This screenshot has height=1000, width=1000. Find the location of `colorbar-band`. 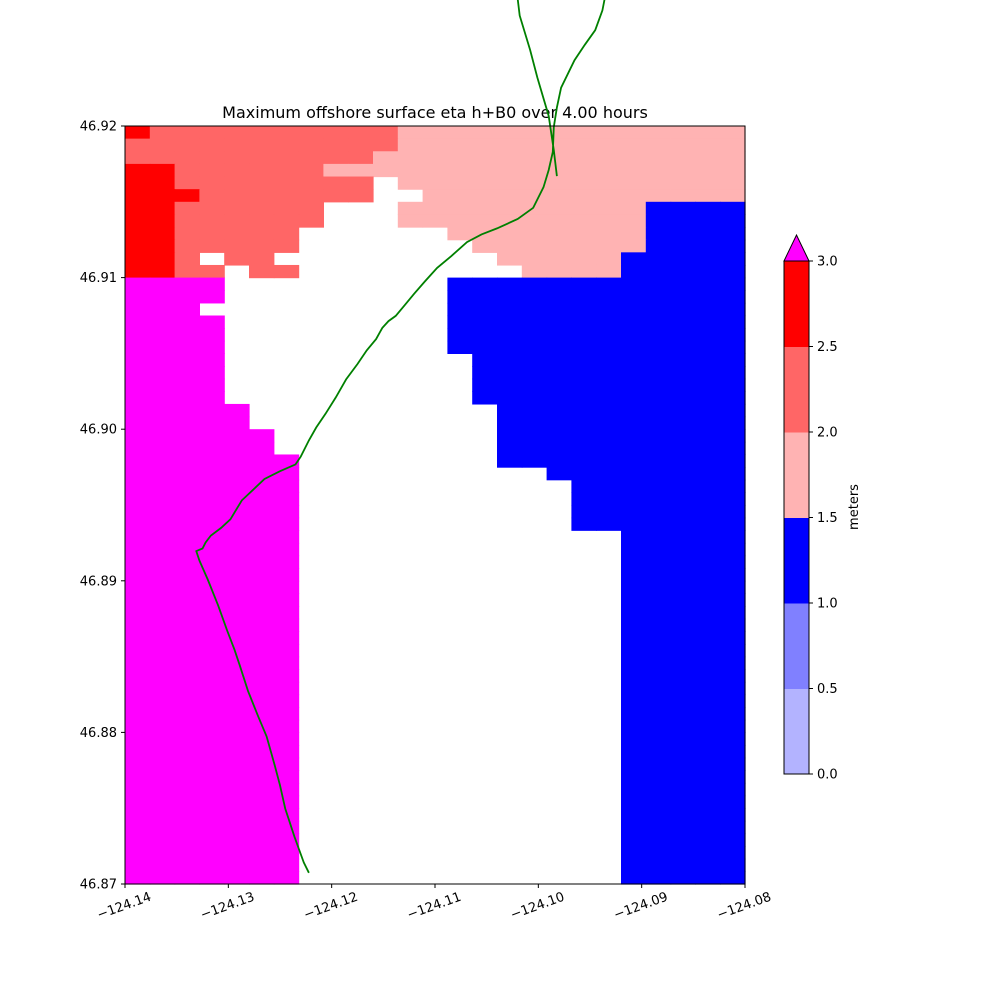

colorbar-band is located at coordinates (796, 475).